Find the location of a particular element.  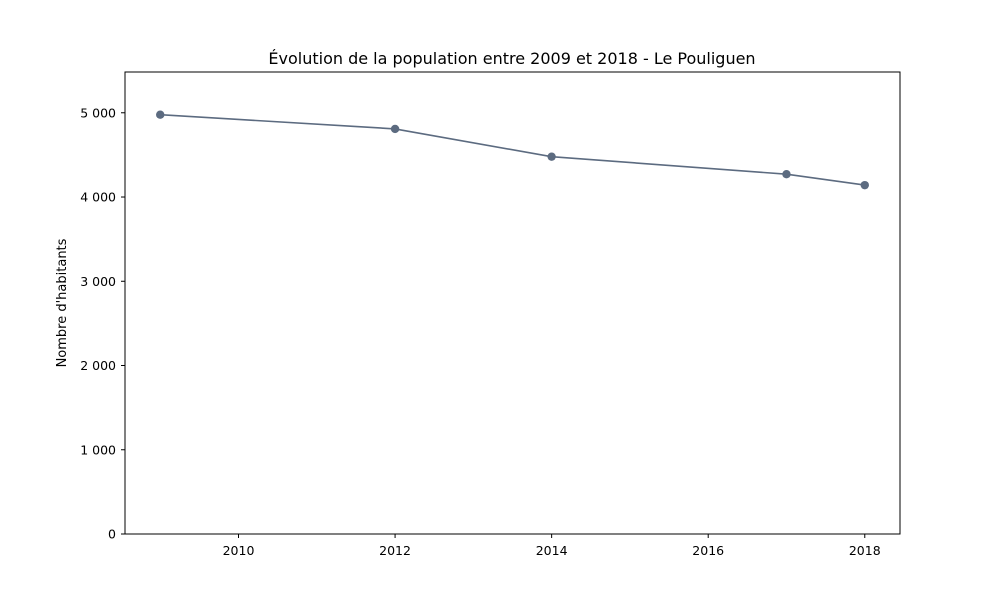

y-tick-label: 0 is located at coordinates (112, 534).